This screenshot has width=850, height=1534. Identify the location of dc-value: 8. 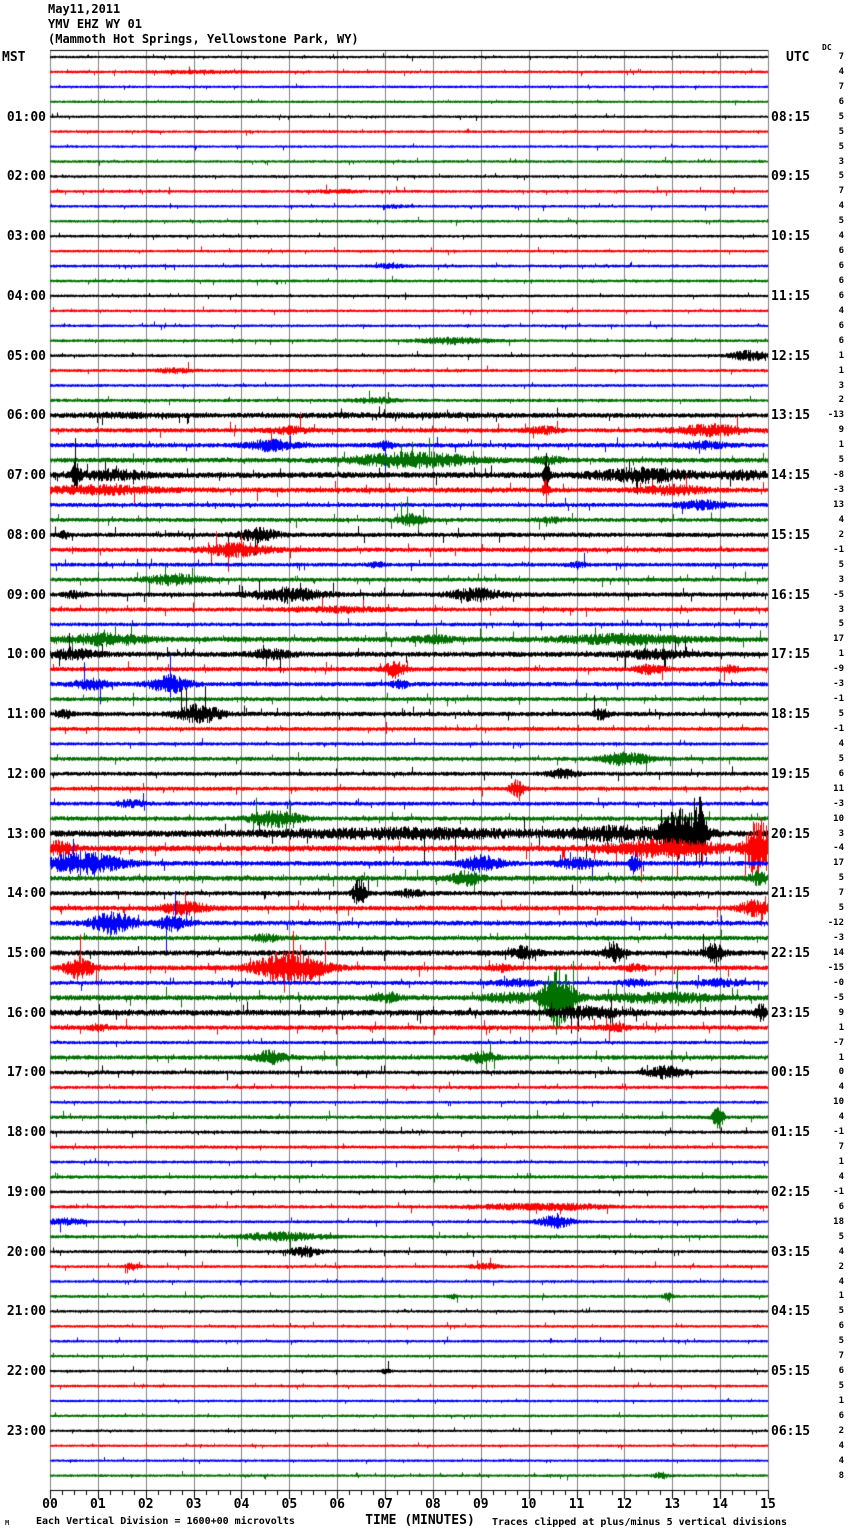
(841, 1475).